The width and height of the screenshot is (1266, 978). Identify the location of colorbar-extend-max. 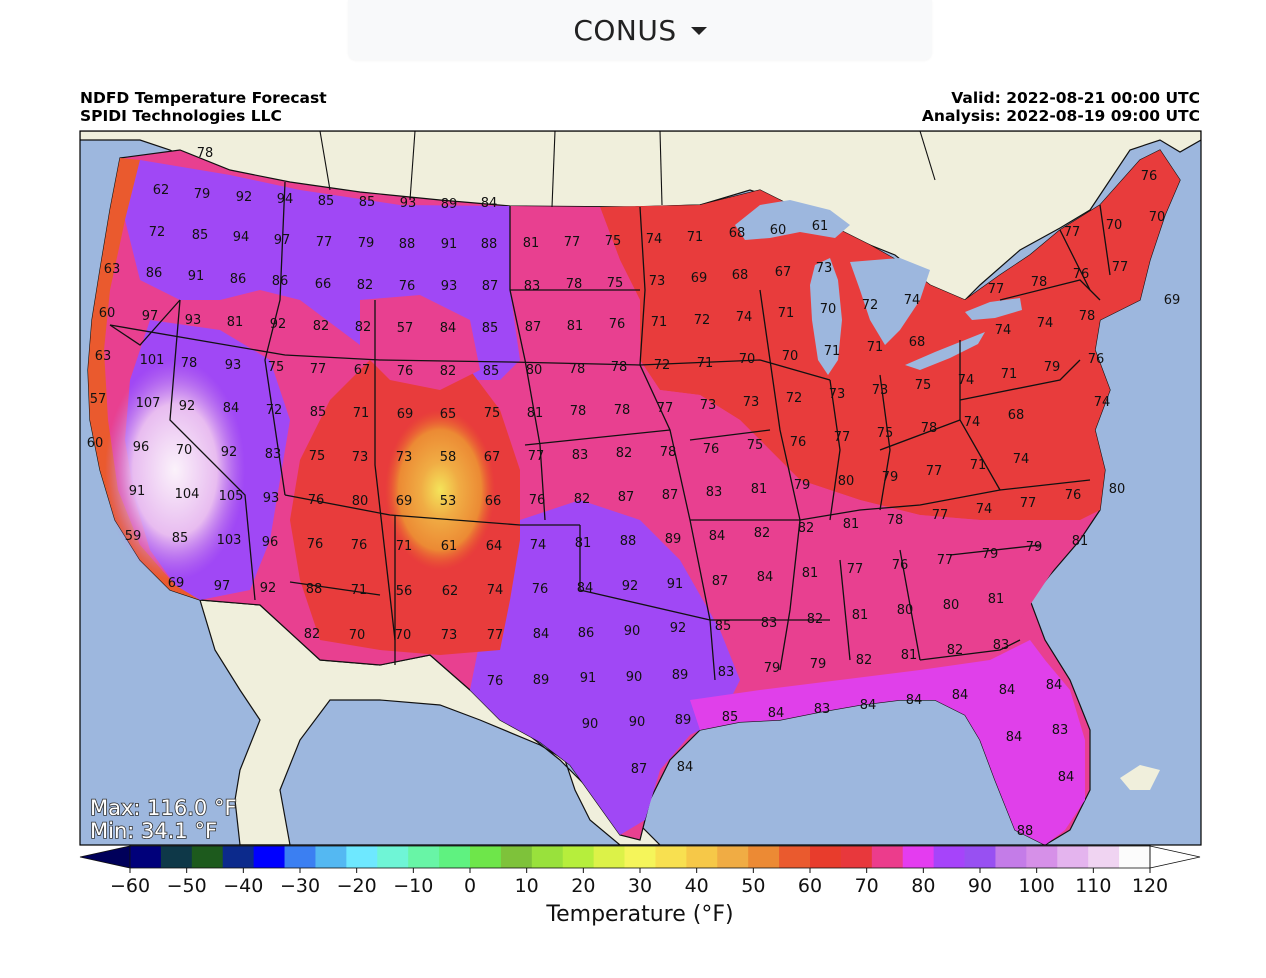
(1175, 857).